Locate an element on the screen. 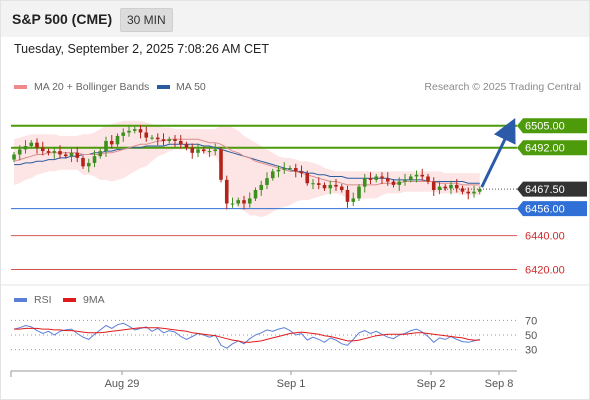  price-label-6456.00: 6456.00 is located at coordinates (545, 210).